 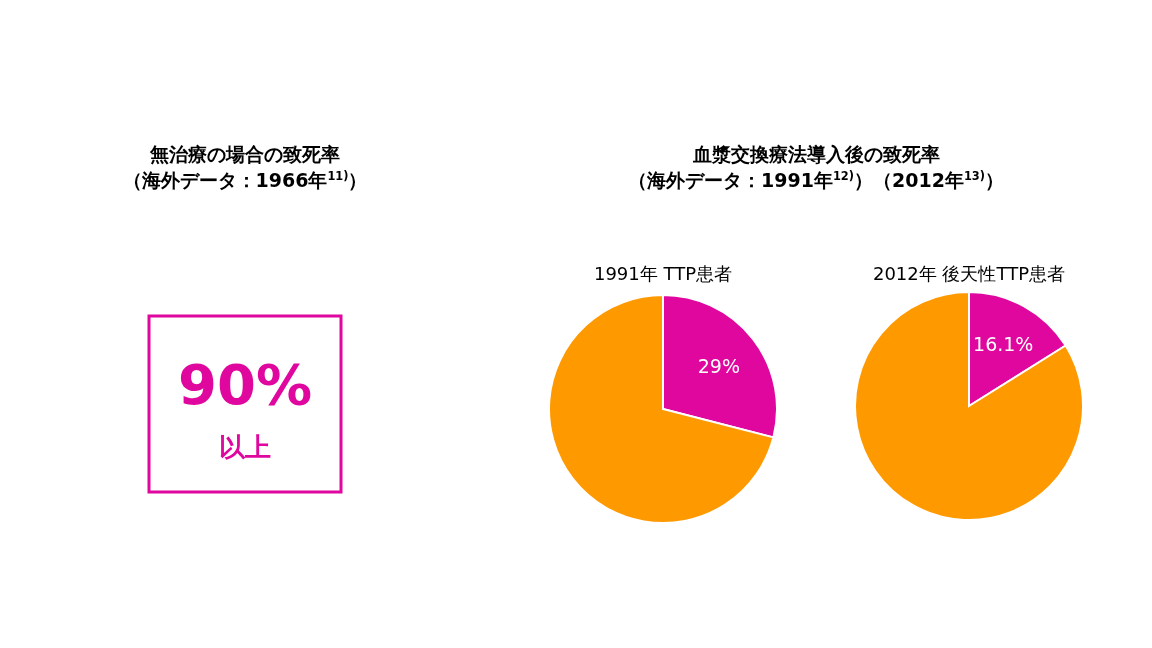 What do you see at coordinates (663, 273) in the screenshot?
I see `chart-subtitle: 1991年 TTP患者` at bounding box center [663, 273].